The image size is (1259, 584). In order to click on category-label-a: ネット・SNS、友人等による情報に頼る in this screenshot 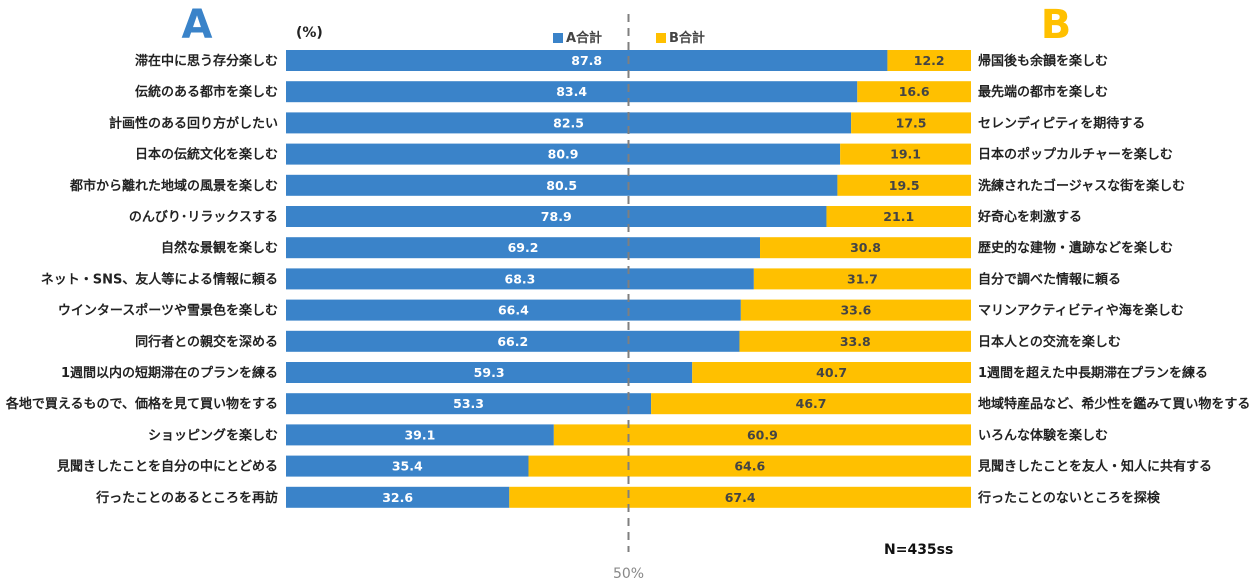, I will do `click(159, 279)`.